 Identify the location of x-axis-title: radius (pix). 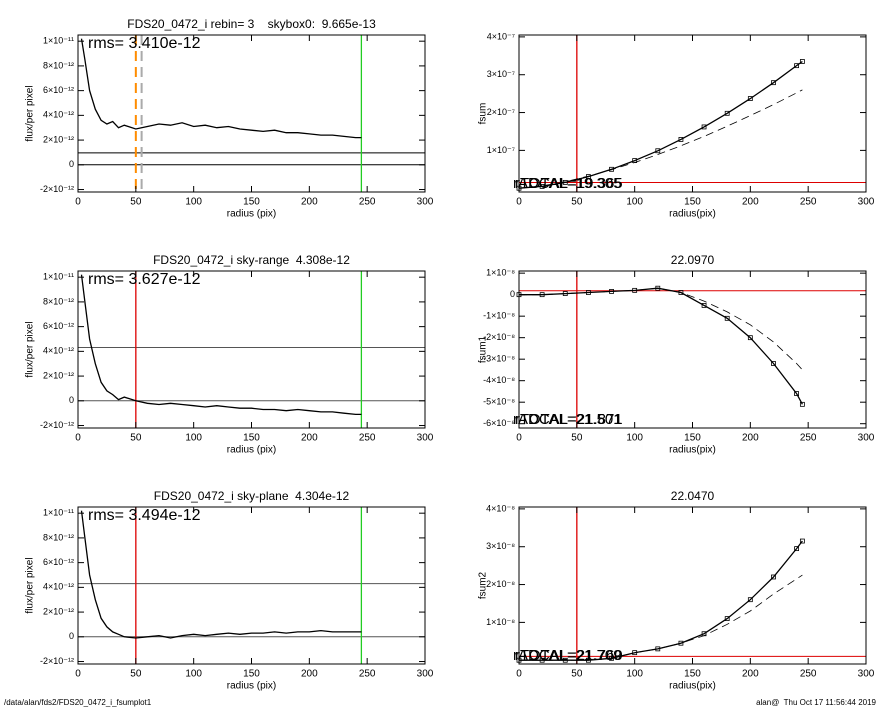
(251, 450).